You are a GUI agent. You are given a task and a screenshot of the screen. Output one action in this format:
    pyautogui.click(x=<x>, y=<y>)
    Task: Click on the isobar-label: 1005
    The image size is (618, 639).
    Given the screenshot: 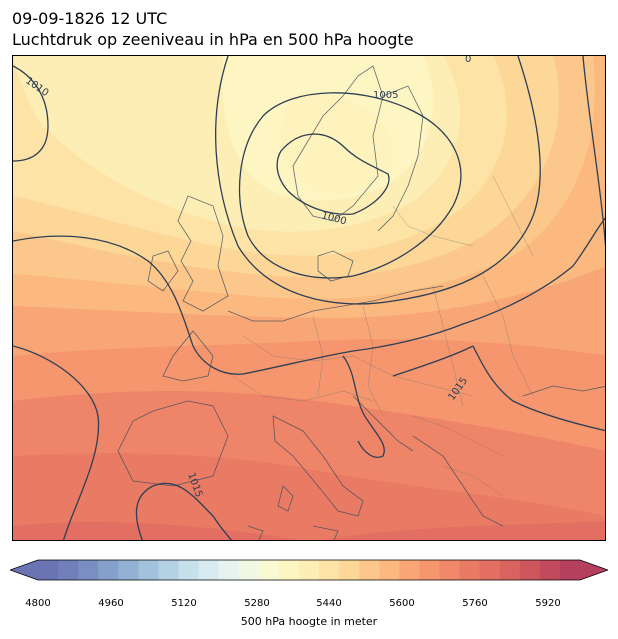 What is the action you would take?
    pyautogui.click(x=385, y=95)
    